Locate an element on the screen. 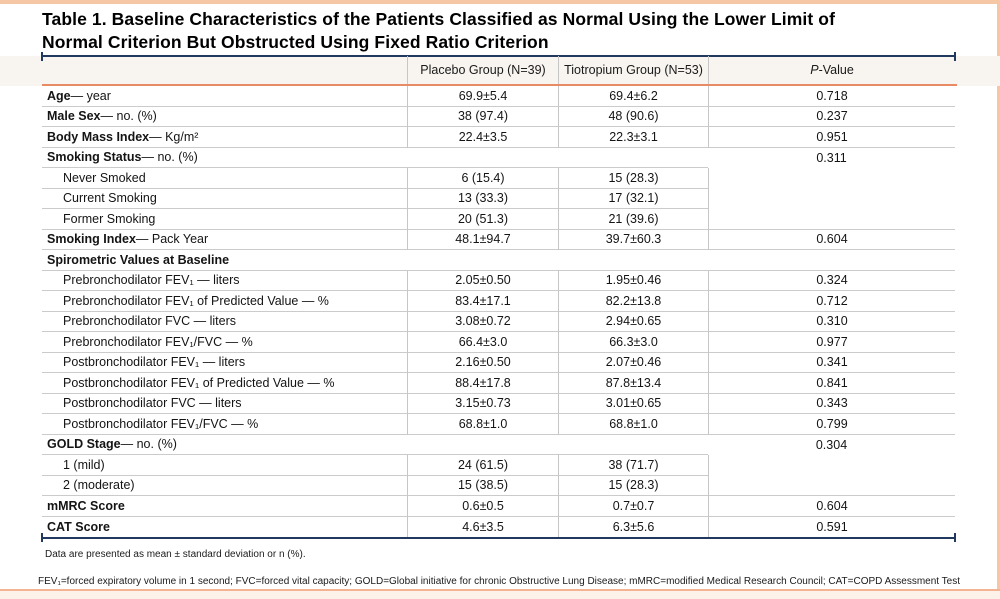 The image size is (1000, 599). row-label: Postbronchodilator FEV₁ — liters is located at coordinates (224, 363).